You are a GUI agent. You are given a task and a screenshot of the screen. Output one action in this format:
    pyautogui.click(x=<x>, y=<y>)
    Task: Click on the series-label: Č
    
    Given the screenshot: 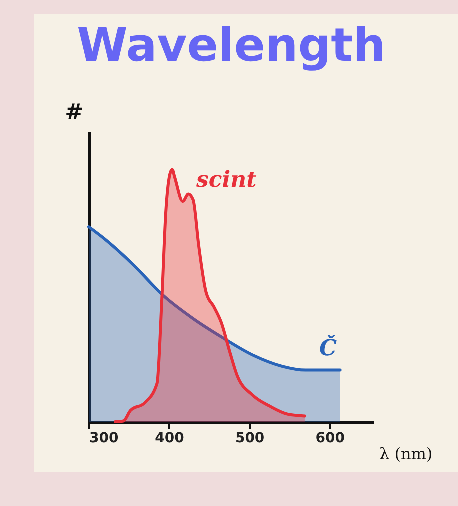 What is the action you would take?
    pyautogui.click(x=329, y=348)
    